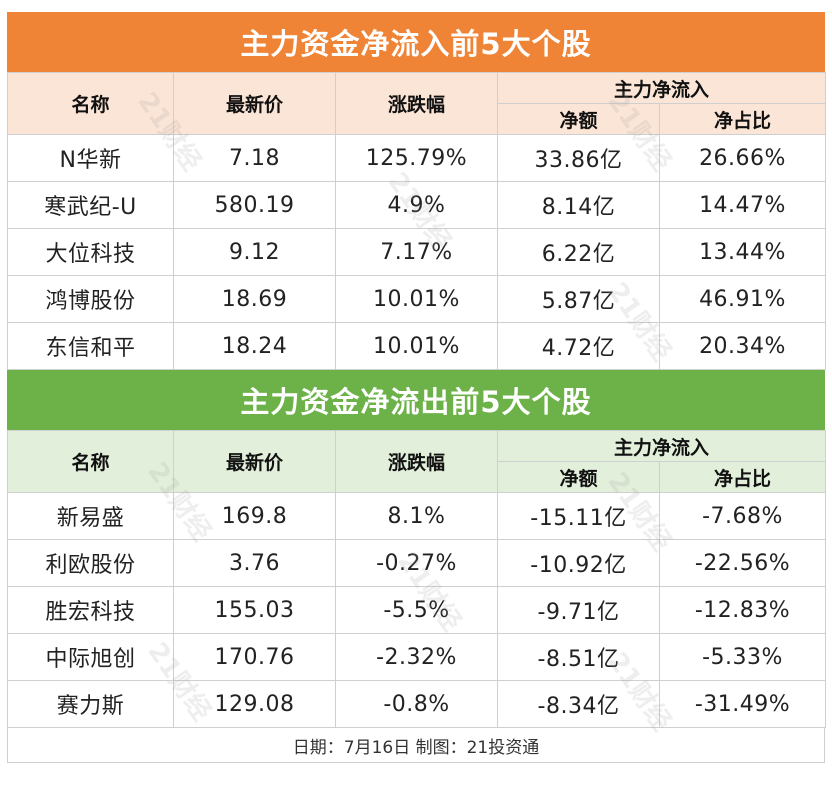 This screenshot has height=800, width=832. Describe the element at coordinates (742, 252) in the screenshot. I see `net-ratio: 13.44%` at that location.